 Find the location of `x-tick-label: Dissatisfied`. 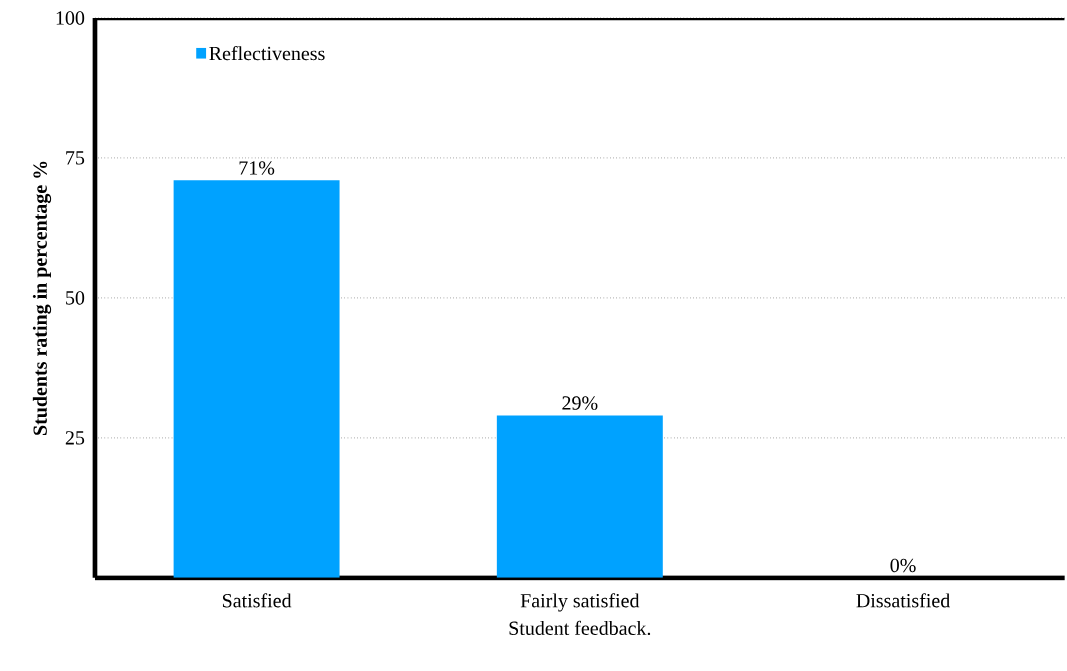

x-tick-label: Dissatisfied is located at coordinates (903, 600).